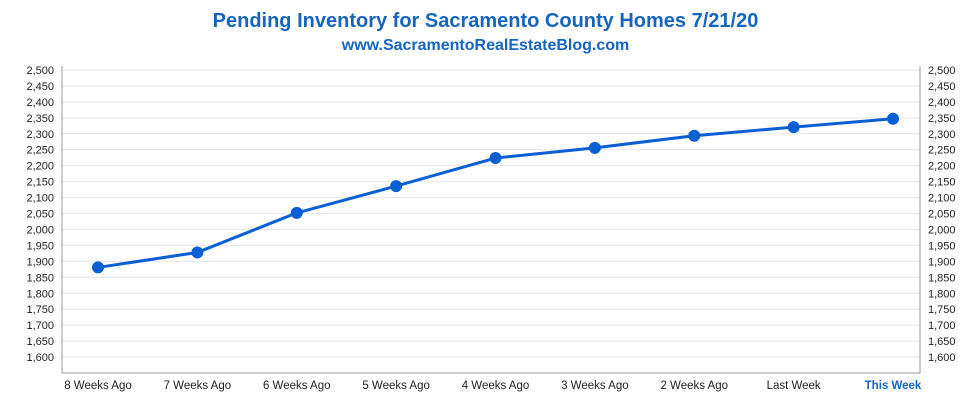 The height and width of the screenshot is (413, 971). I want to click on y-tick-label-right: 1,800, so click(942, 294).